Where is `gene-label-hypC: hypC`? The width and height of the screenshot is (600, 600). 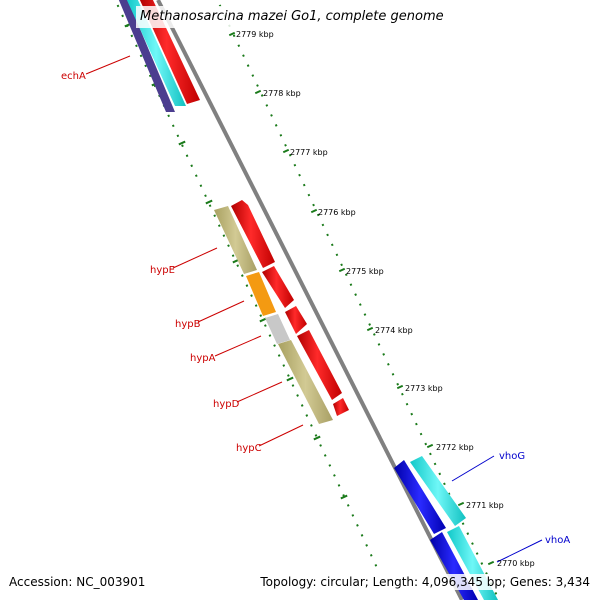 gene-label-hypC: hypC is located at coordinates (249, 448).